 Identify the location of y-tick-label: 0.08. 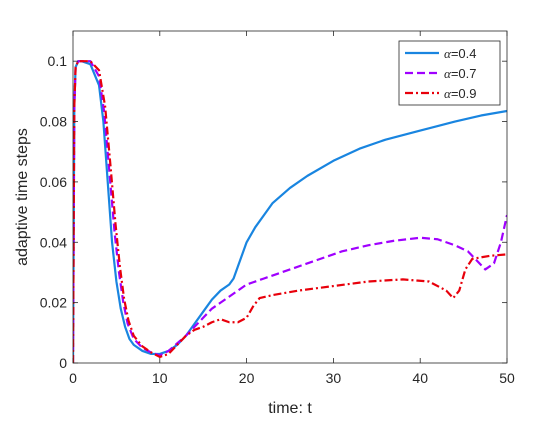
(53, 122).